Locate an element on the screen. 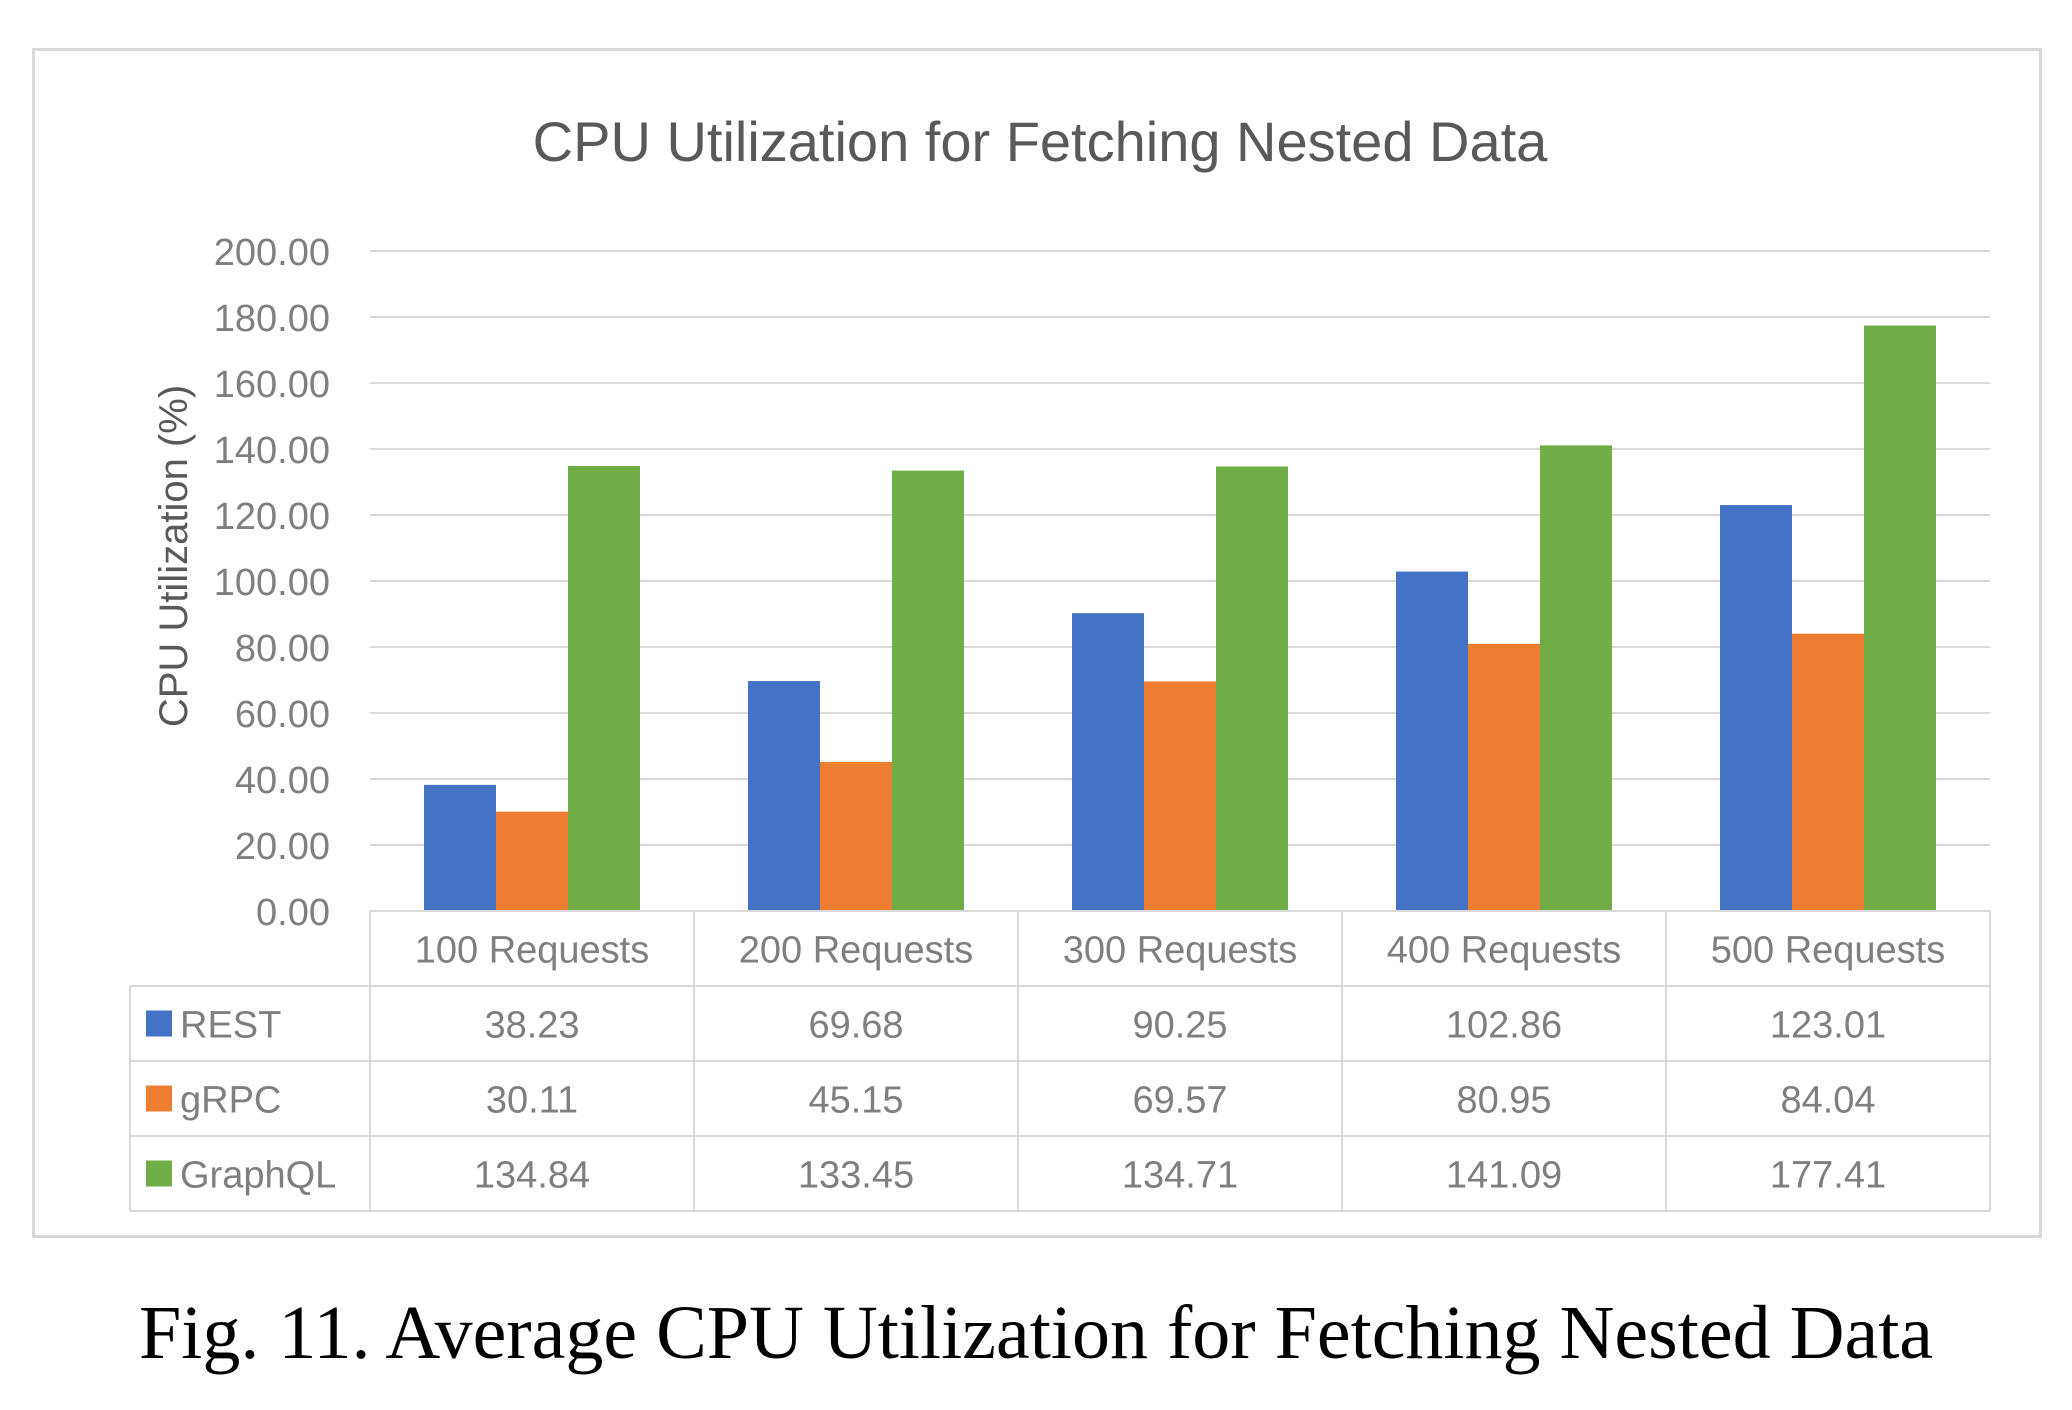 This screenshot has height=1410, width=2072. data-label-rest-5: 123.01 is located at coordinates (1828, 1026).